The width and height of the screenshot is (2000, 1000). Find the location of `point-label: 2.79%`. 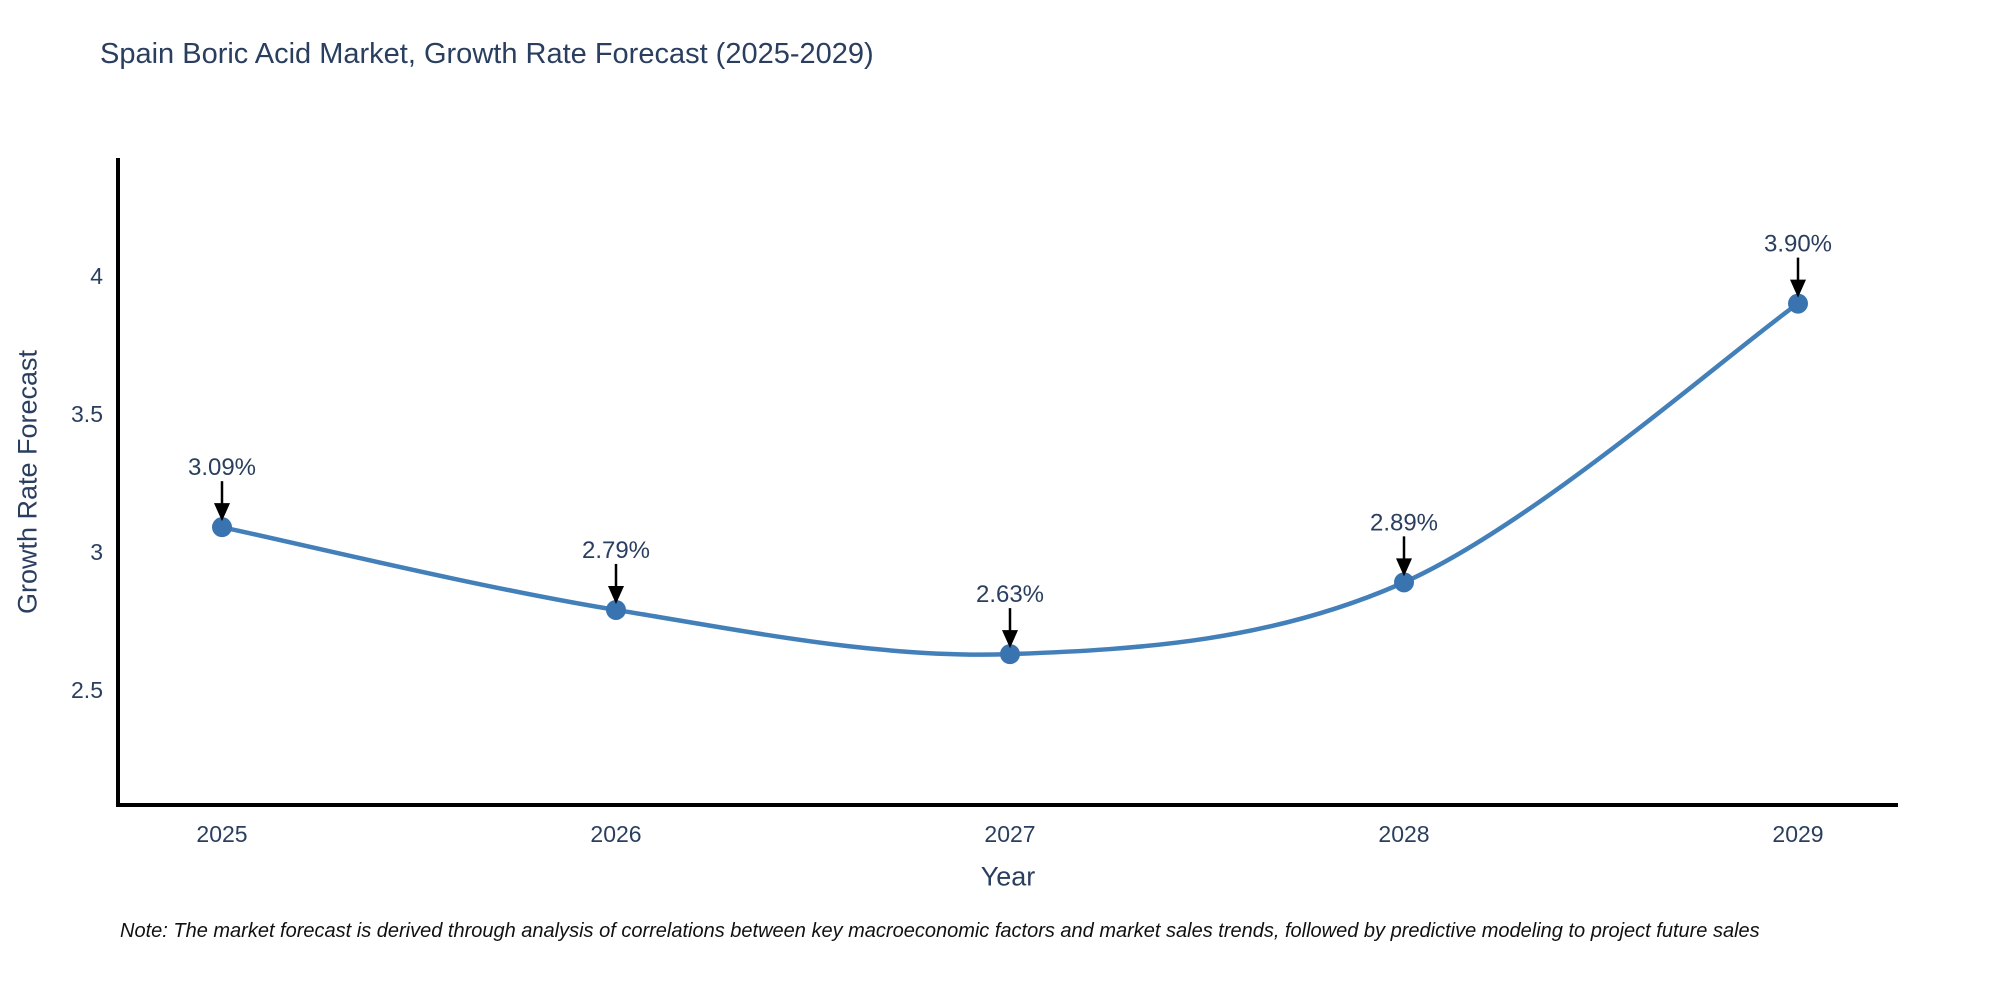

point-label: 2.79% is located at coordinates (616, 550).